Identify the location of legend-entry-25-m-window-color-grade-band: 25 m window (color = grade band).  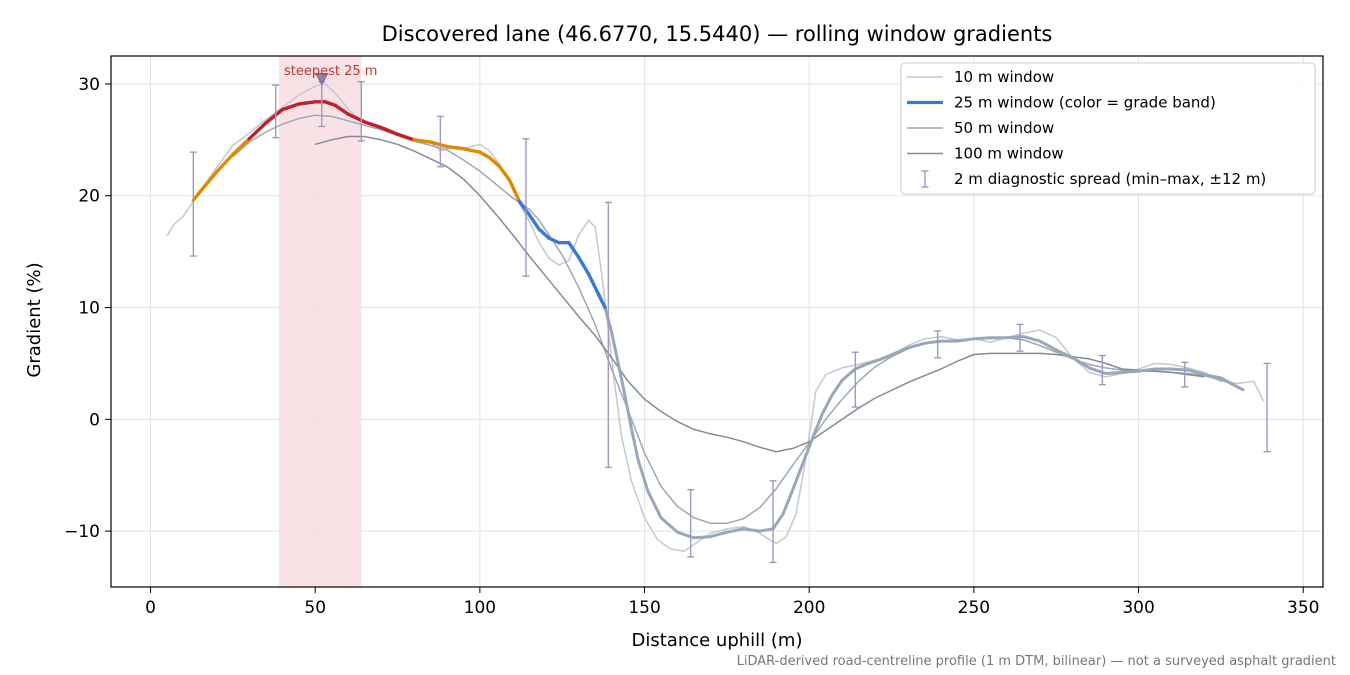
(1061, 103).